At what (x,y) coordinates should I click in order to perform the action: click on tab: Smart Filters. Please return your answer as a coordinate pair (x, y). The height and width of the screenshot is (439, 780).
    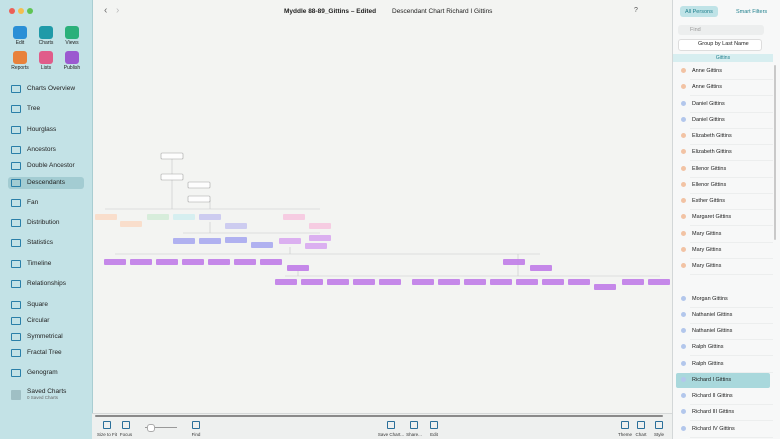
    Looking at the image, I should click on (752, 12).